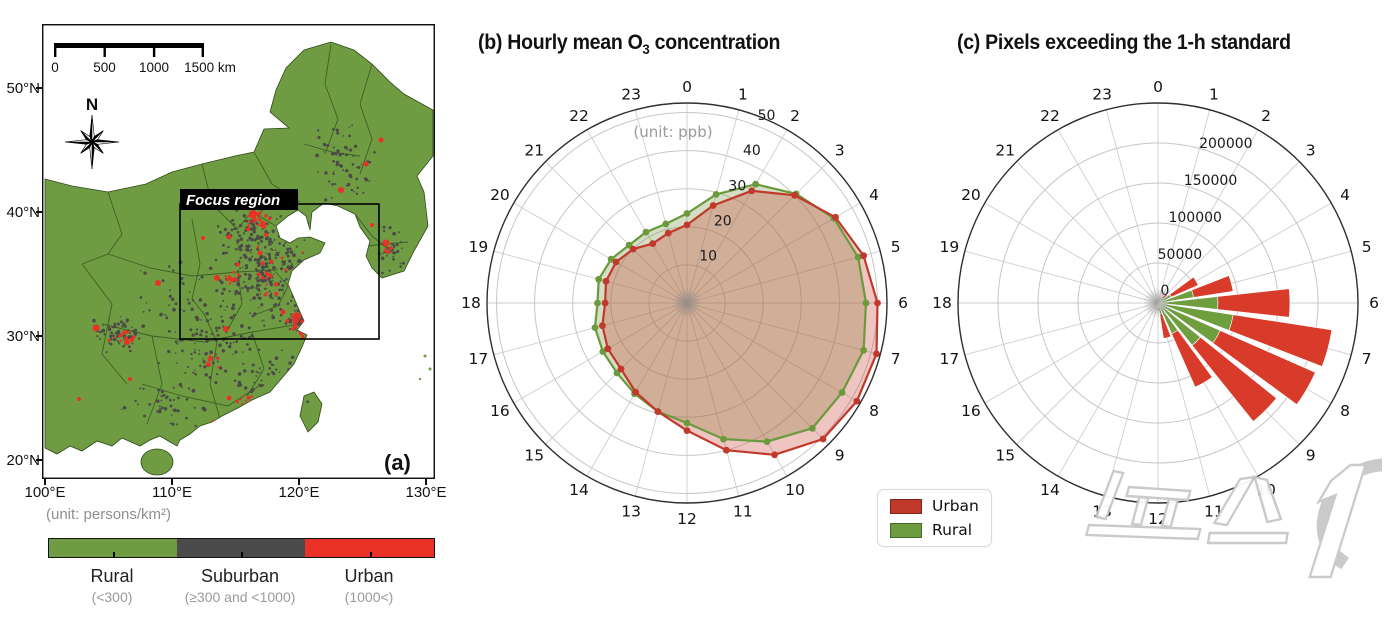  Describe the element at coordinates (795, 116) in the screenshot. I see `hour-label: 2` at that location.